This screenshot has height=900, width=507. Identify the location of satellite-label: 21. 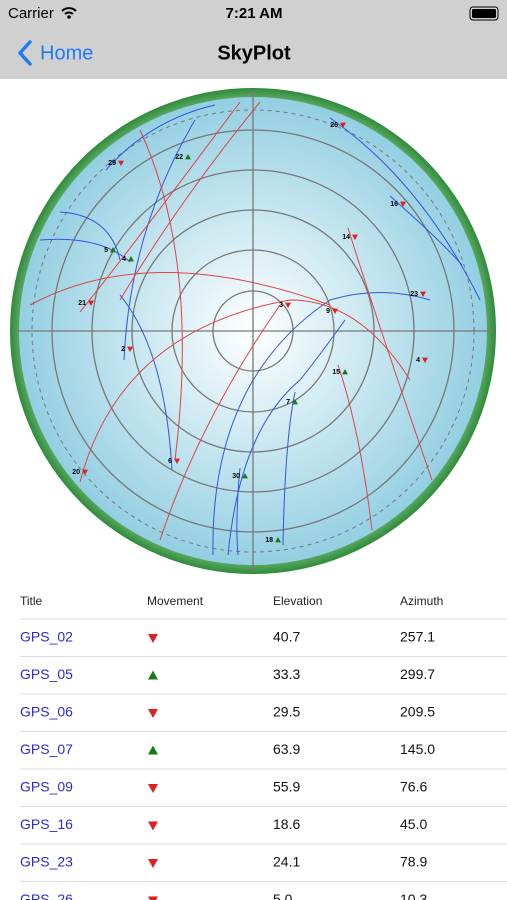
(82, 303).